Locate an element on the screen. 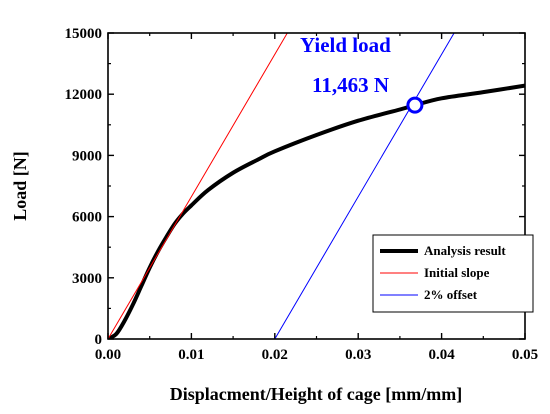 Image resolution: width=550 pixels, height=414 pixels. y-axis-title: Load [N] is located at coordinates (20, 186).